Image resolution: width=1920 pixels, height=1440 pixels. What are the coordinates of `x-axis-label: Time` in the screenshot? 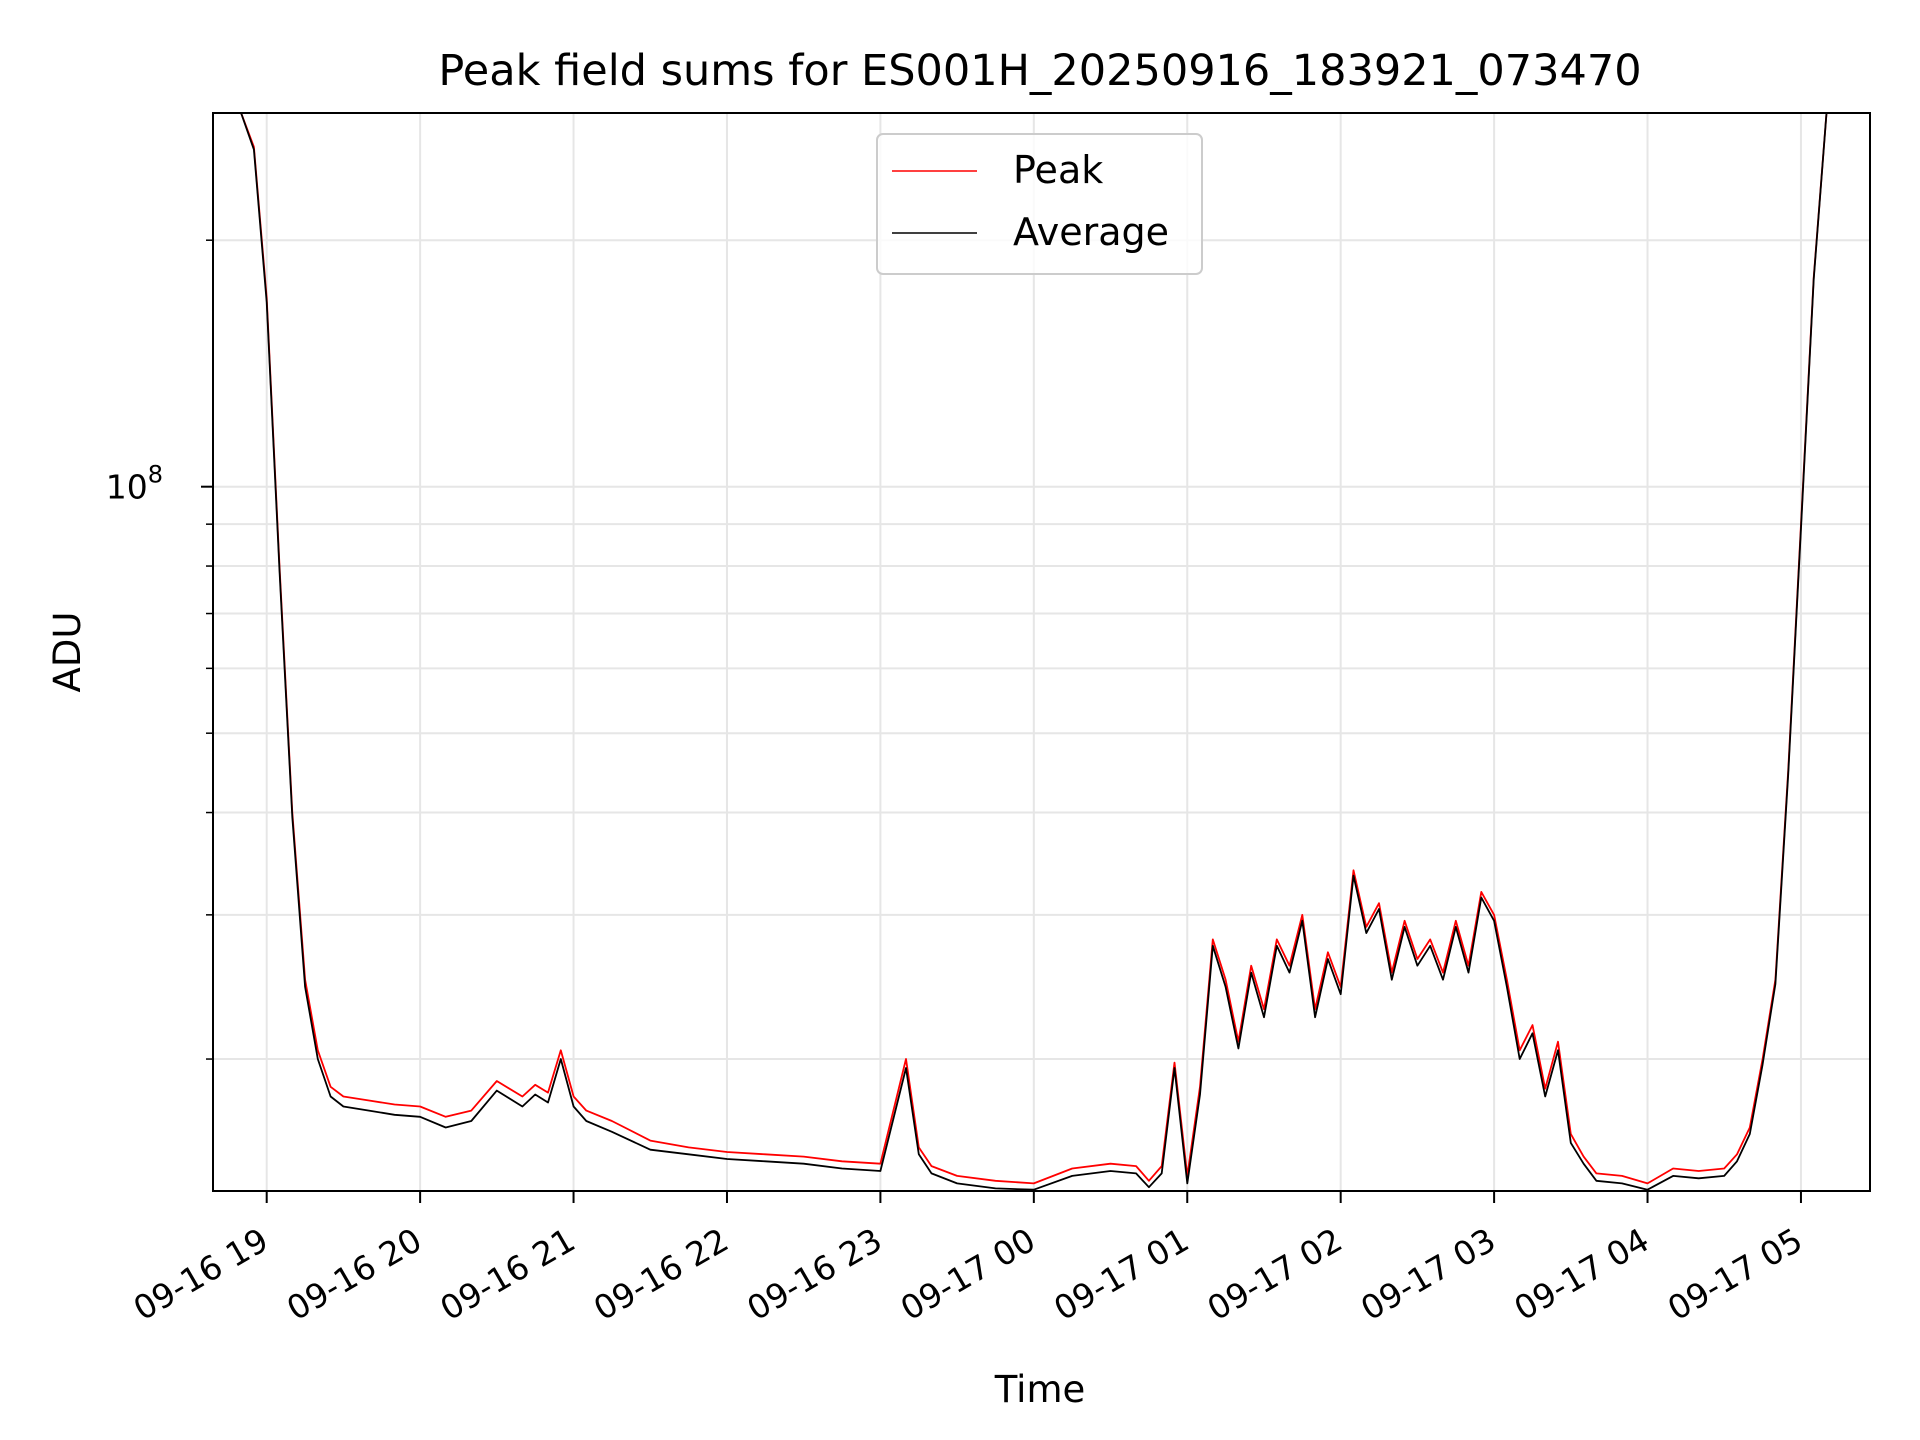 It's located at (1040, 1389).